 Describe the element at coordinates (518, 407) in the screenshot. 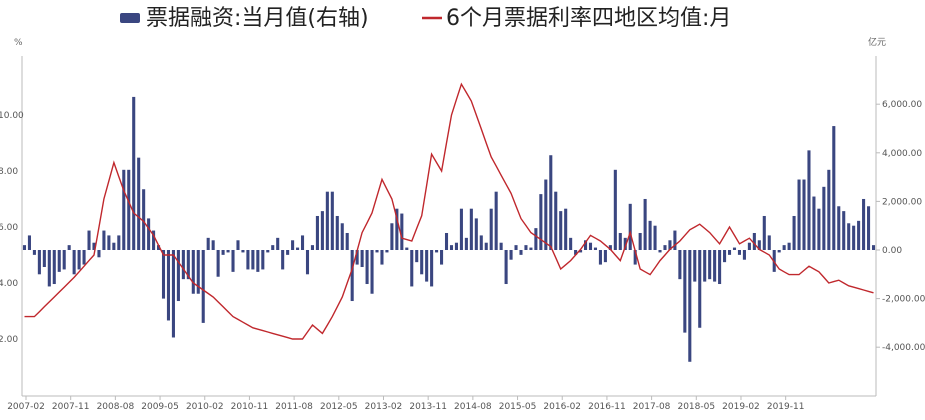

I see `x-tick-label: 2015-05` at that location.